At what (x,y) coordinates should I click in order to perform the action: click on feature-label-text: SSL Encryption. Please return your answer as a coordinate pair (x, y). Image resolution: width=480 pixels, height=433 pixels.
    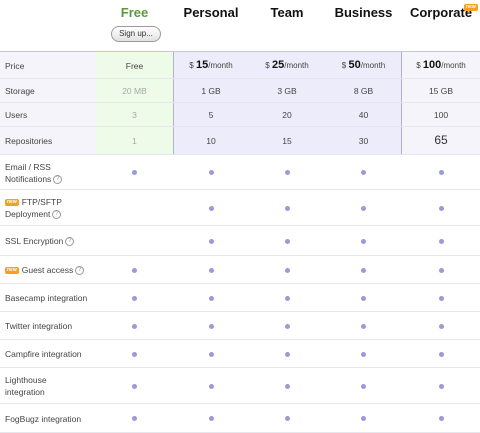
    Looking at the image, I should click on (34, 241).